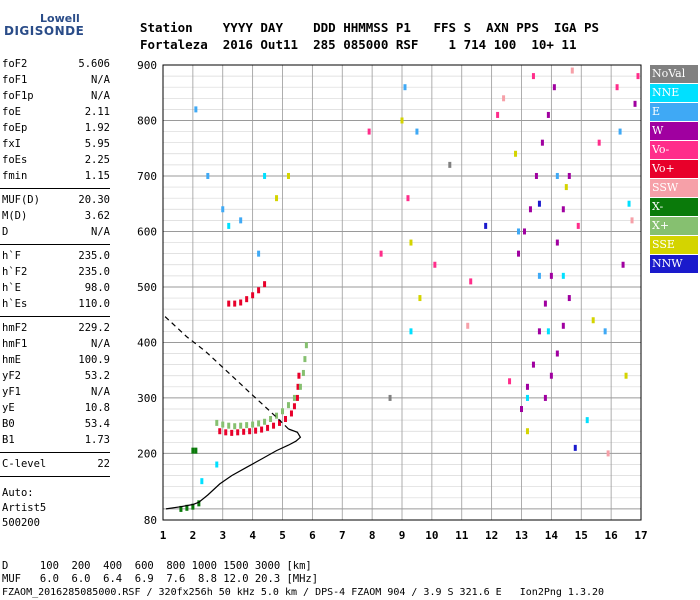  Describe the element at coordinates (55, 394) in the screenshot. I see `param-row: yF1 N/A` at that location.